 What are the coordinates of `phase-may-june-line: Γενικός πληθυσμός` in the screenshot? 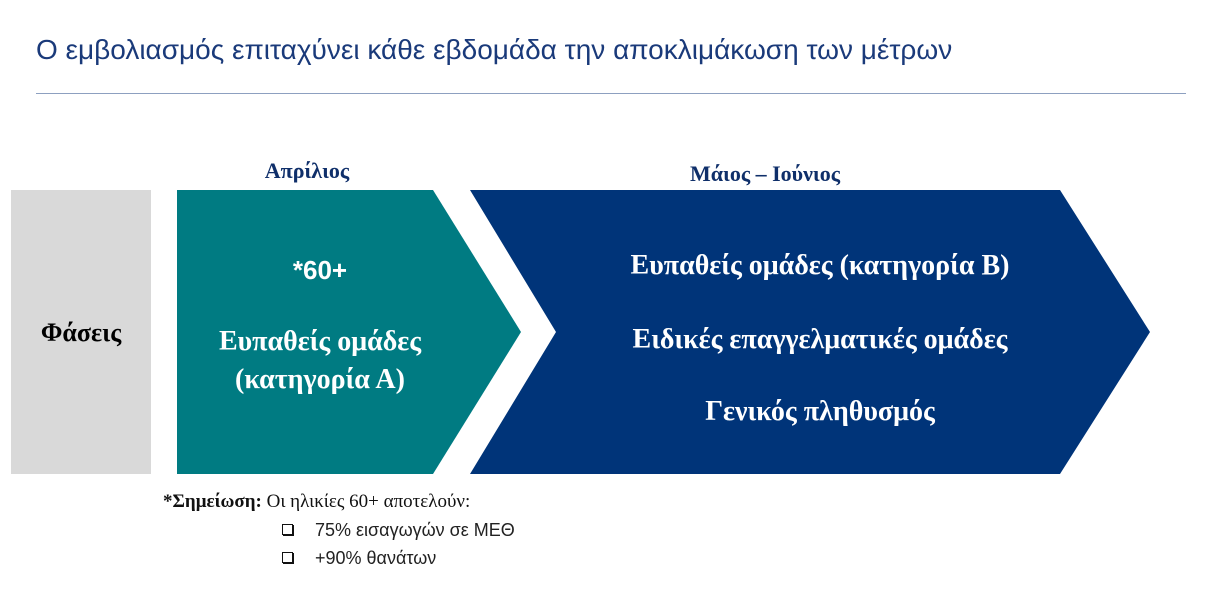 It's located at (820, 411).